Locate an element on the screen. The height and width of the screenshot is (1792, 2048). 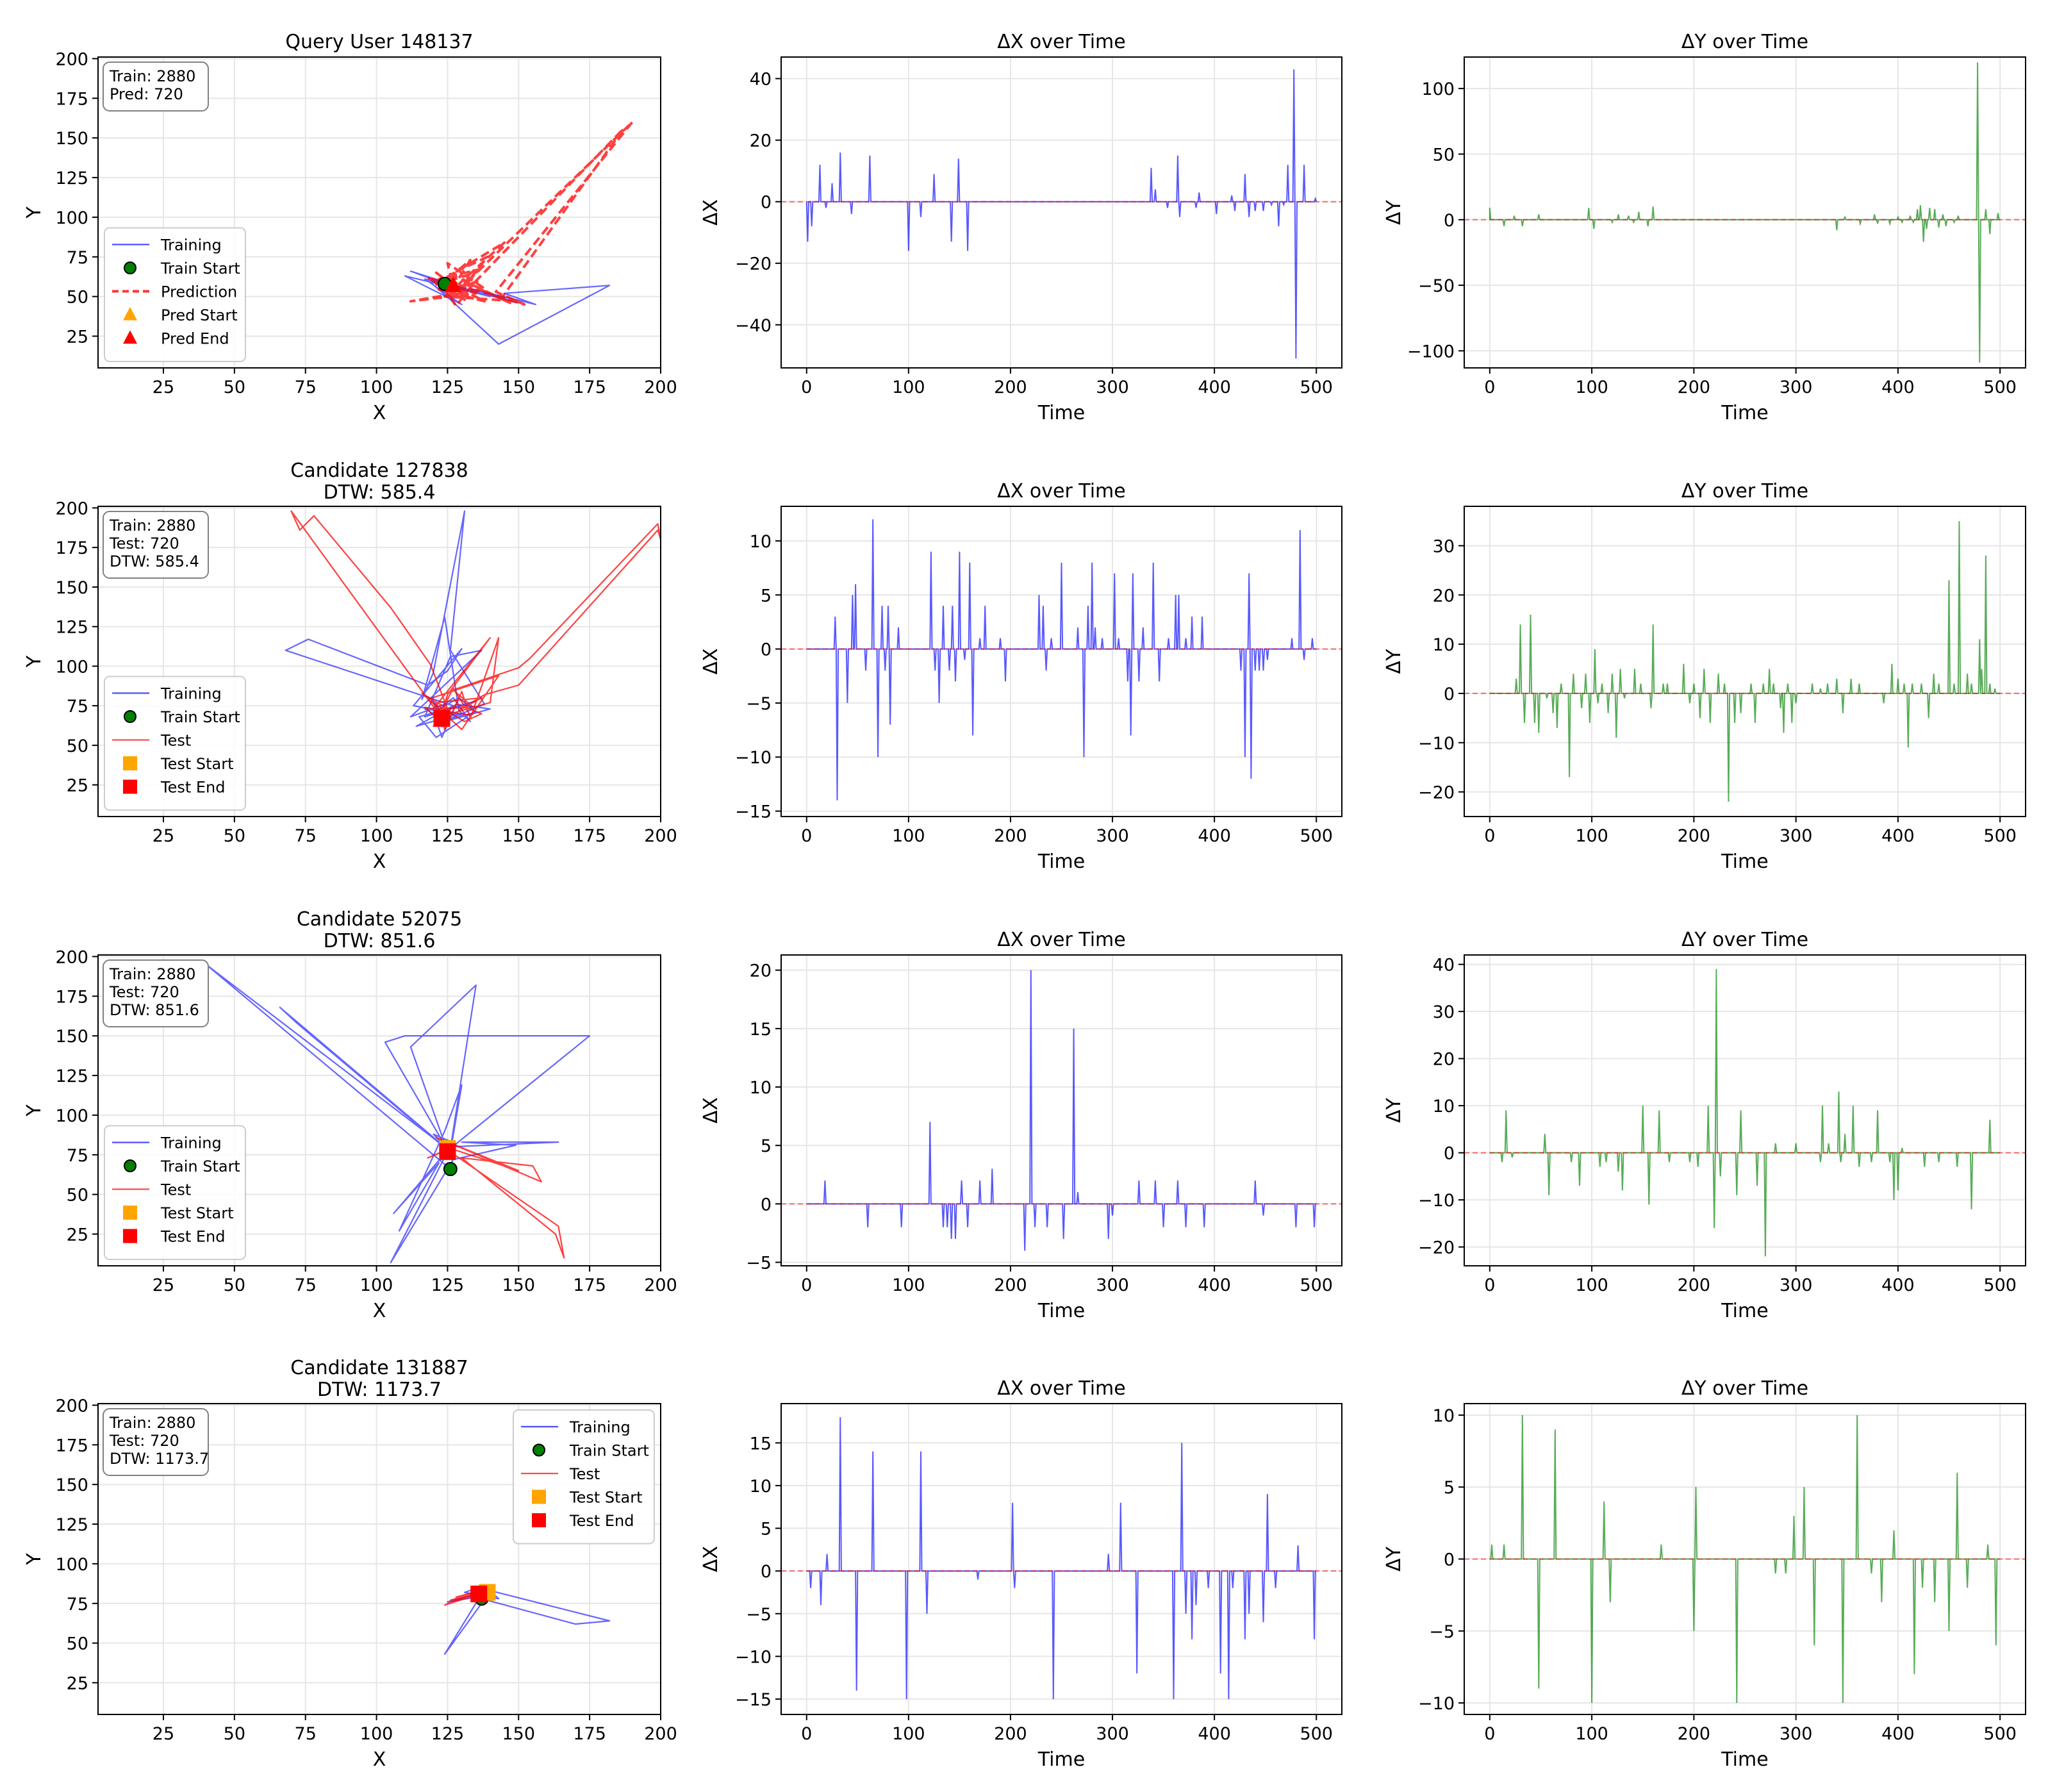
info-box-line: DTW: 585.4 is located at coordinates (154, 561).